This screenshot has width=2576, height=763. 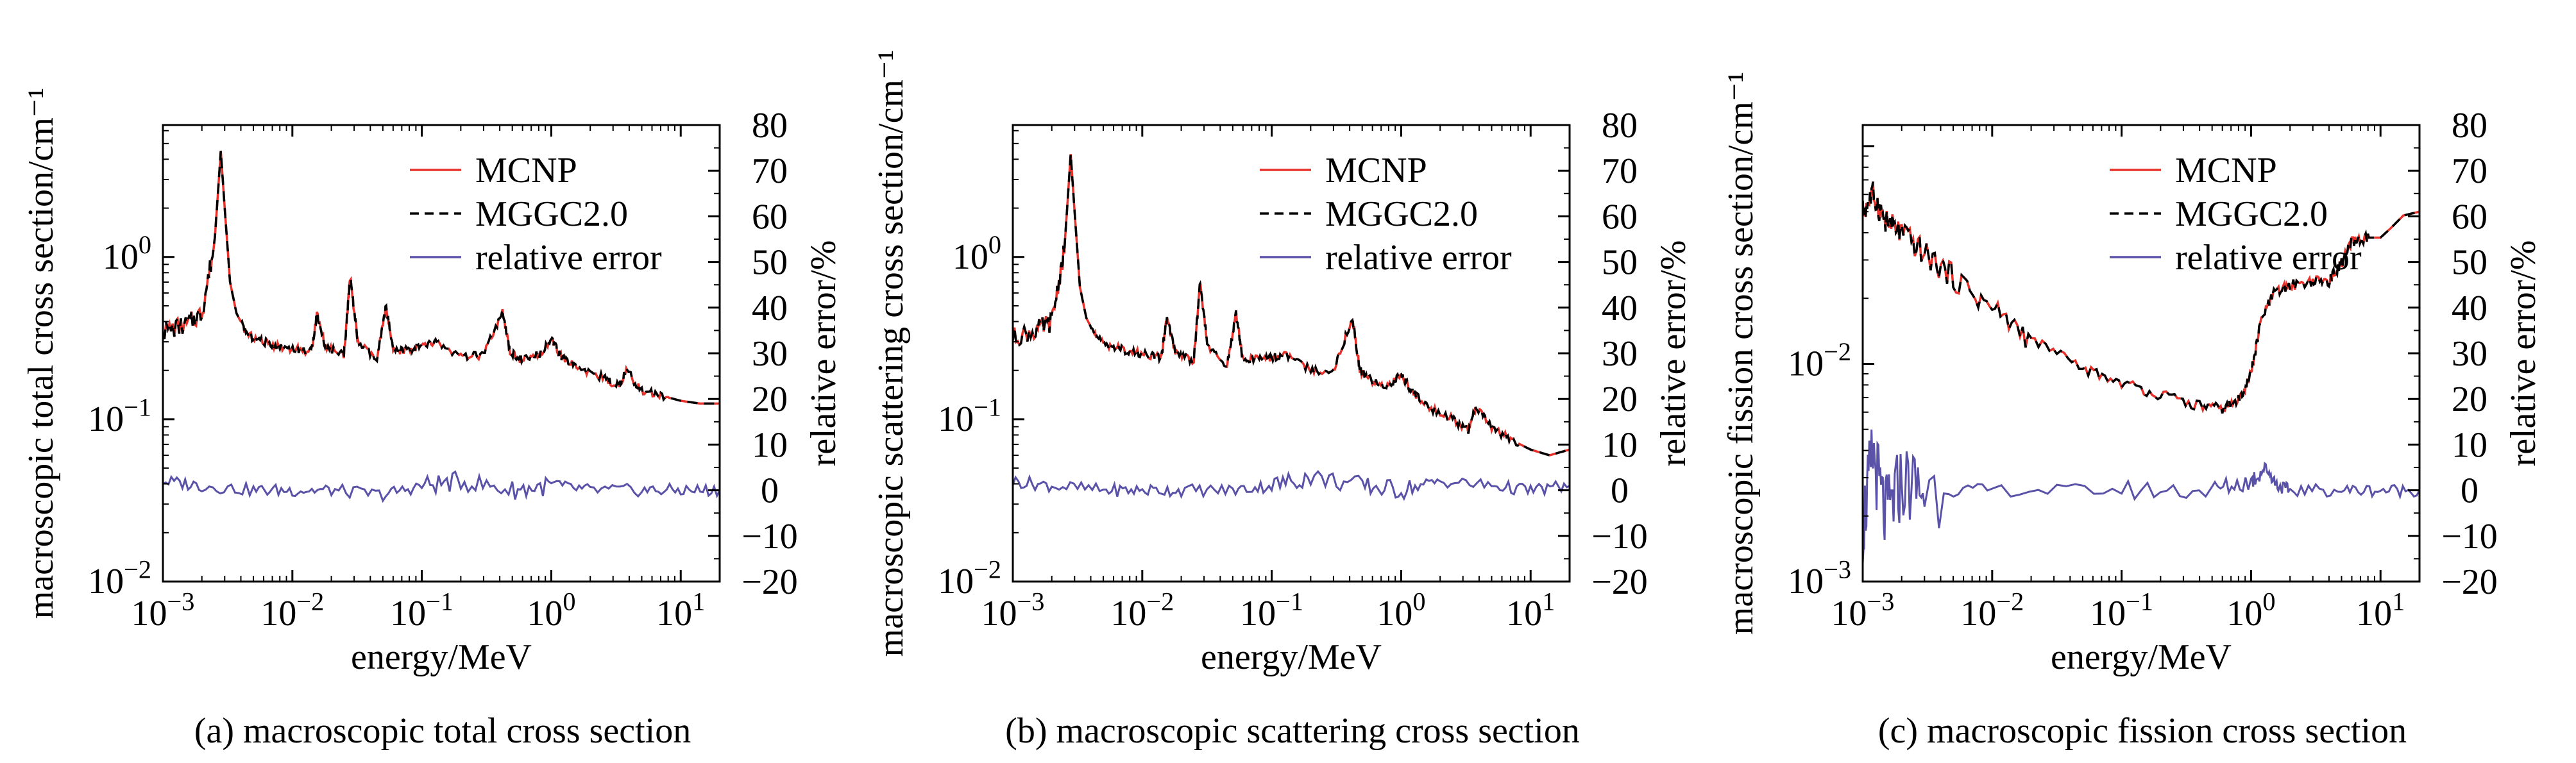 I want to click on caption-a: (a) macroscopic total cross section, so click(x=442, y=731).